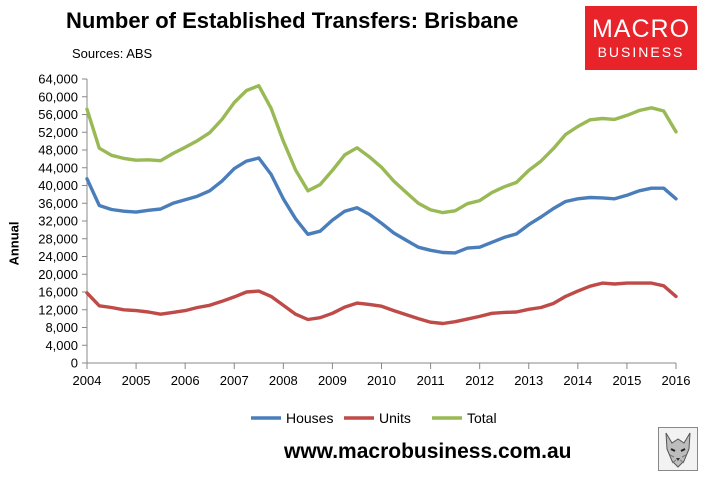 Image resolution: width=713 pixels, height=477 pixels. Describe the element at coordinates (332, 380) in the screenshot. I see `x-tick-label: 2009` at that location.